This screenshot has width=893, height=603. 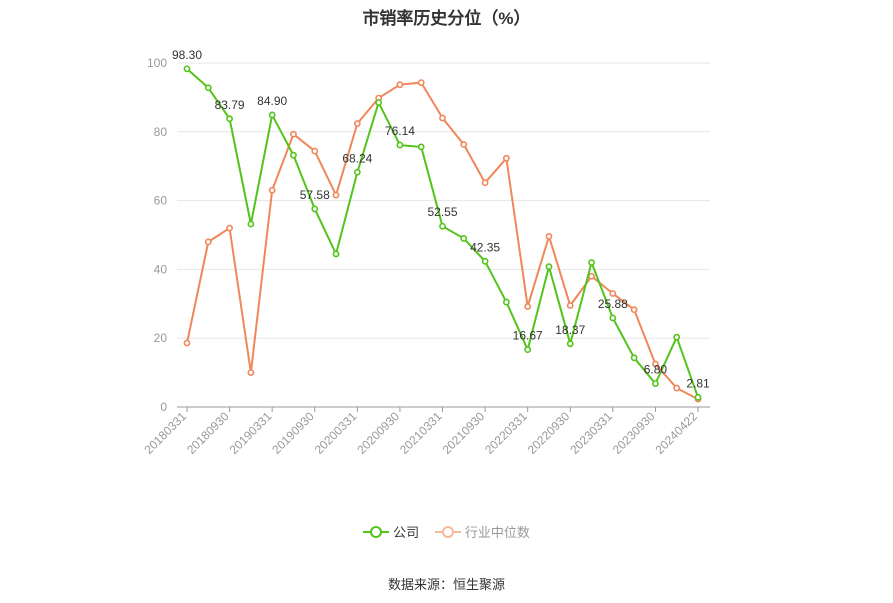 I want to click on data-label: 25.88, so click(x=613, y=304).